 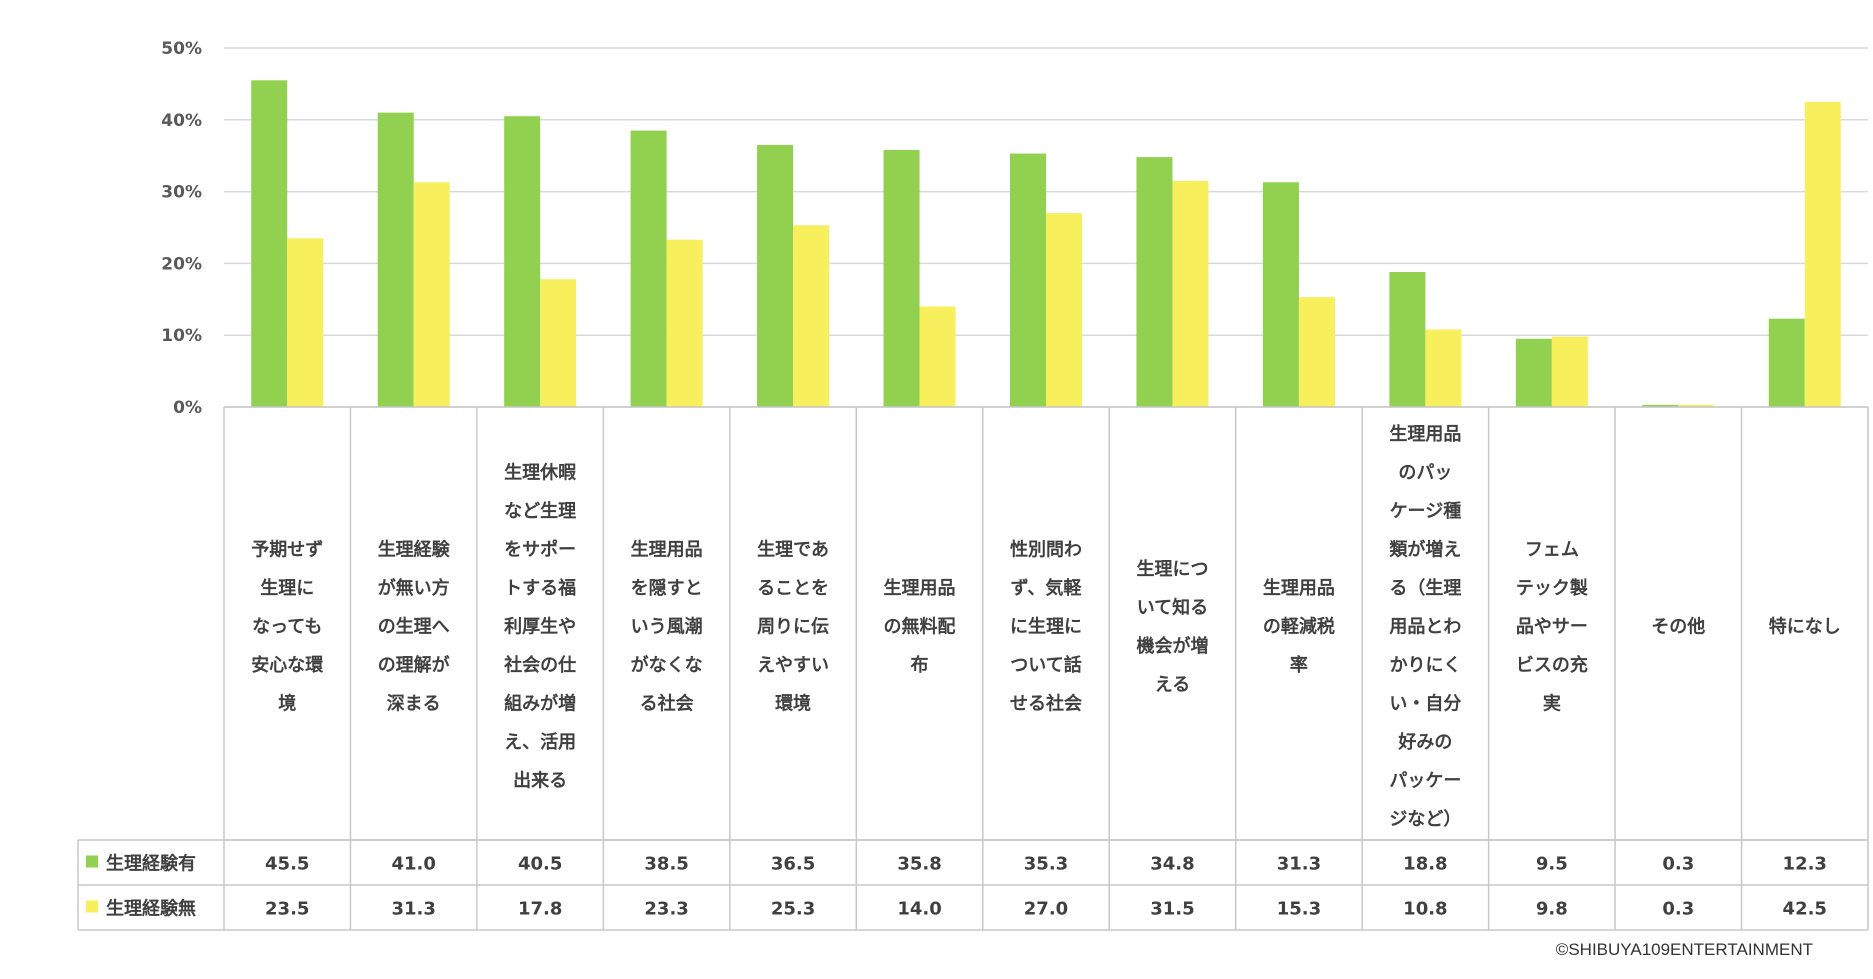 What do you see at coordinates (414, 627) in the screenshot?
I see `category-label: 生理経験が無い方の生理への理解が深まる` at bounding box center [414, 627].